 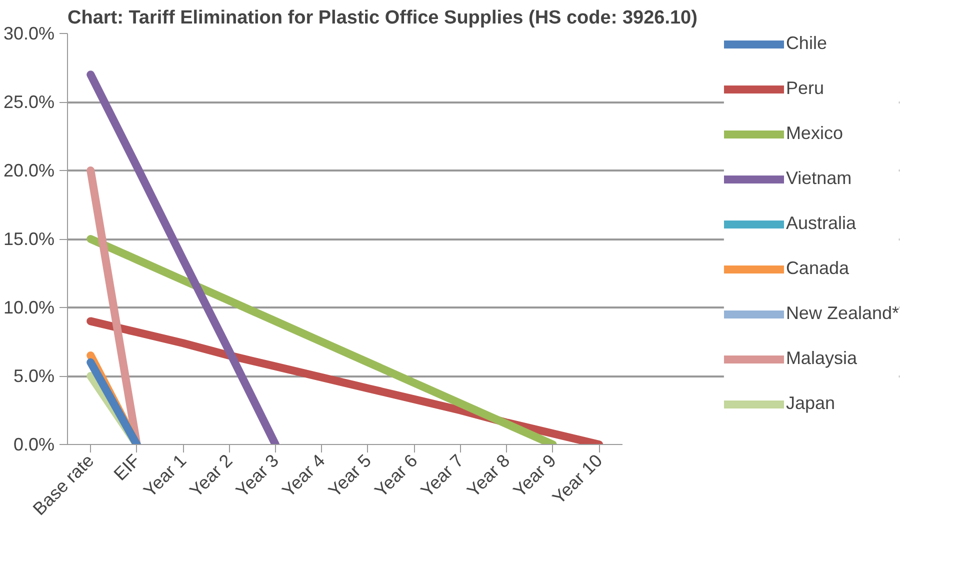 What do you see at coordinates (806, 43) in the screenshot?
I see `legend-label: Chile` at bounding box center [806, 43].